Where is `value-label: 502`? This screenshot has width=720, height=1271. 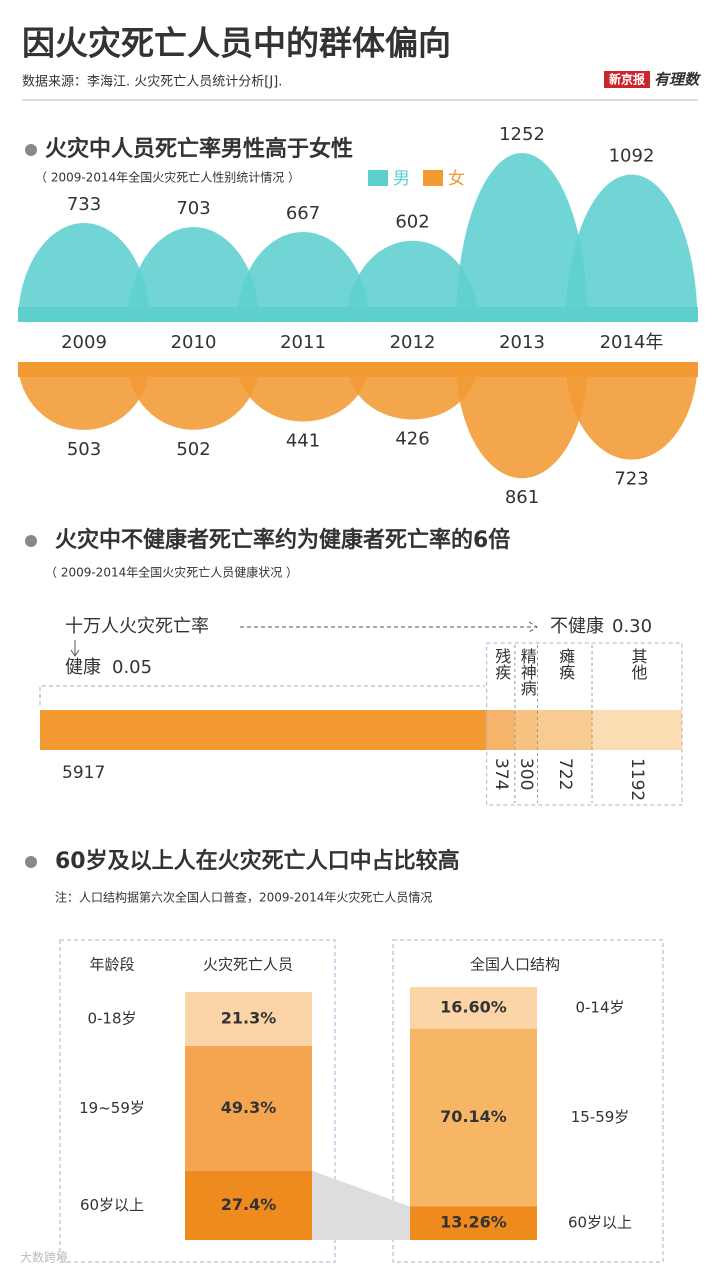 value-label: 502 is located at coordinates (193, 449).